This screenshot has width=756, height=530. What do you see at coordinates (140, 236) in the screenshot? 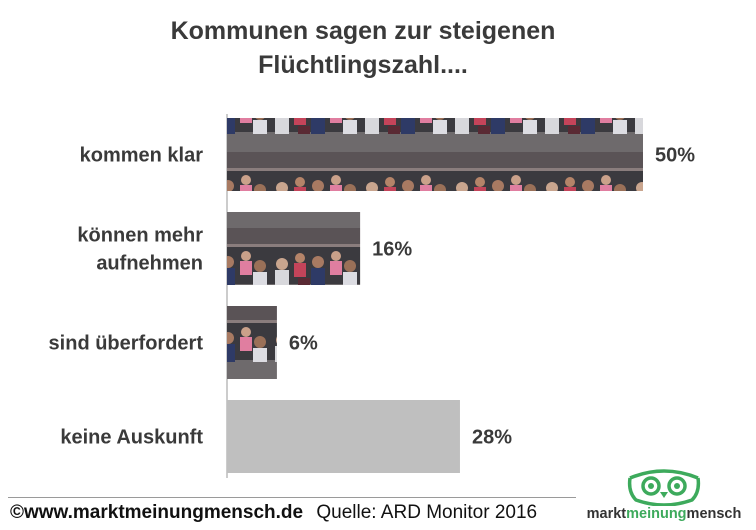
I see `category-label-1-0: können mehr` at bounding box center [140, 236].